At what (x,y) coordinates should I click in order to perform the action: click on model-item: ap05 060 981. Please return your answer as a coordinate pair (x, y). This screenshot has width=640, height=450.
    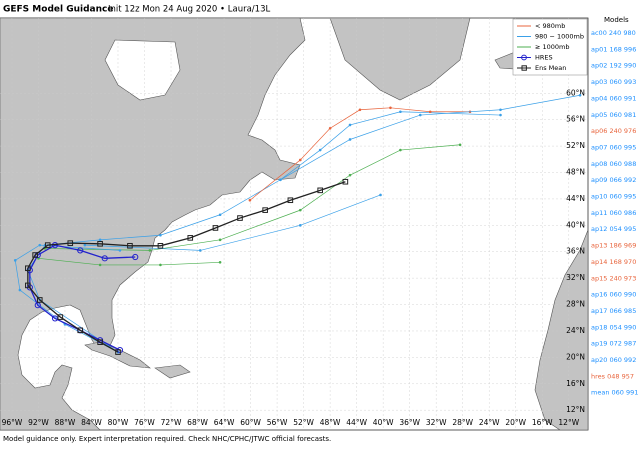
    Looking at the image, I should click on (613, 115).